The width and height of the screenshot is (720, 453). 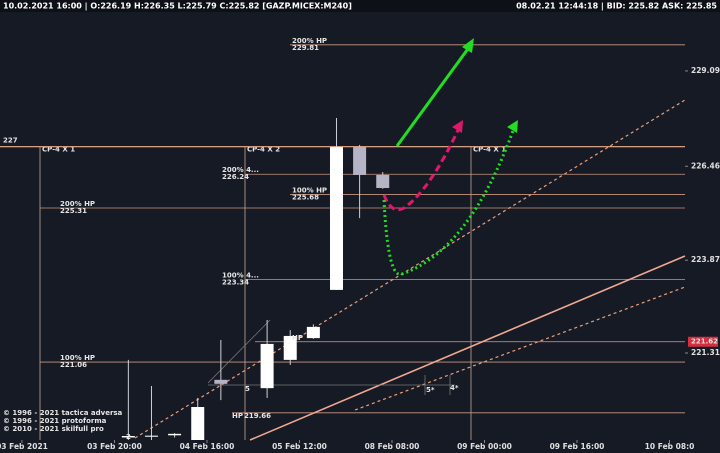 What do you see at coordinates (63, 413) in the screenshot?
I see `footer-text: © 1996 - 2021 tactica adversa` at bounding box center [63, 413].